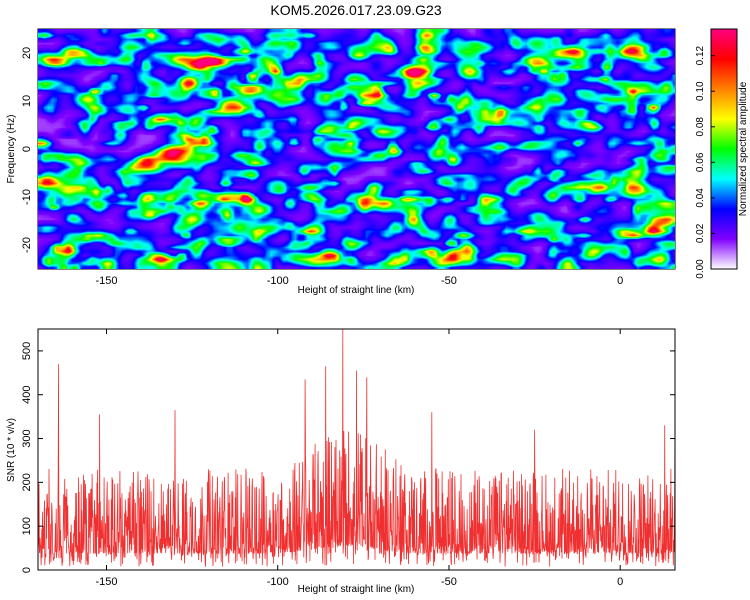 This screenshot has height=600, width=750. Describe the element at coordinates (11, 450) in the screenshot. I see `snr-y-axis-label: SNR (10 * v/v)` at that location.